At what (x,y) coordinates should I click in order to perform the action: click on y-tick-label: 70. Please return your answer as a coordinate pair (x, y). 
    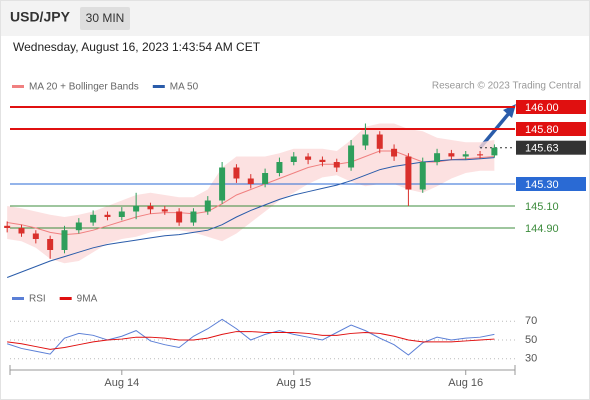
    Looking at the image, I should click on (531, 321).